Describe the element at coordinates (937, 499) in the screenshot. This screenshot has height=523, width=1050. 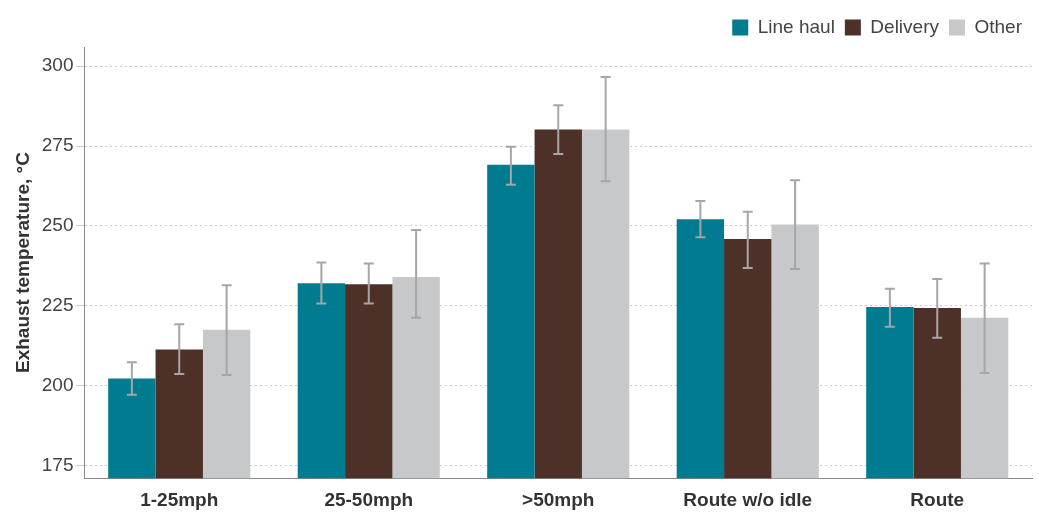
I see `x-tick-label: Route` at that location.